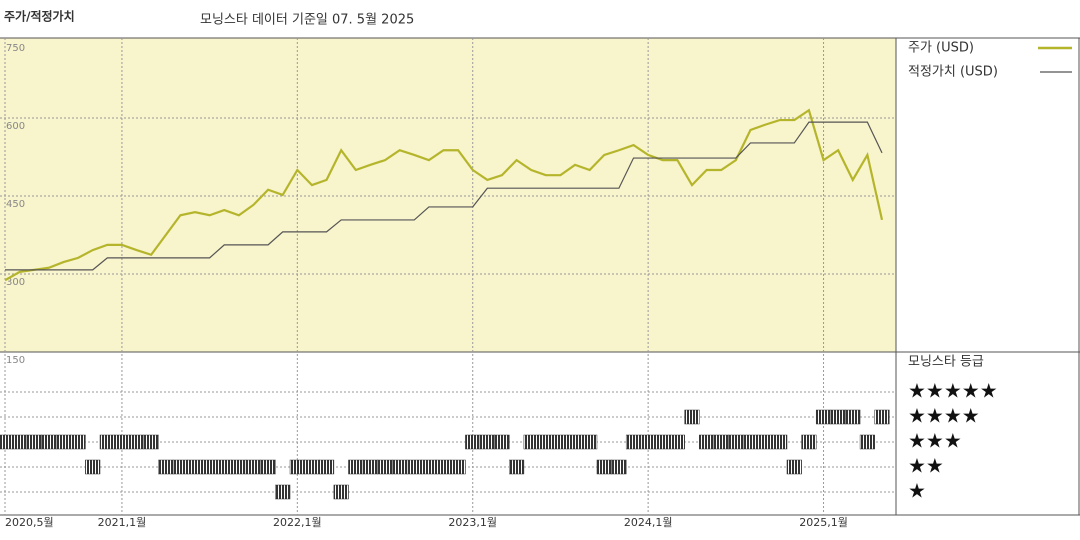 The height and width of the screenshot is (540, 1080). What do you see at coordinates (946, 362) in the screenshot?
I see `rating-title: 모닝스타 등급` at bounding box center [946, 362].